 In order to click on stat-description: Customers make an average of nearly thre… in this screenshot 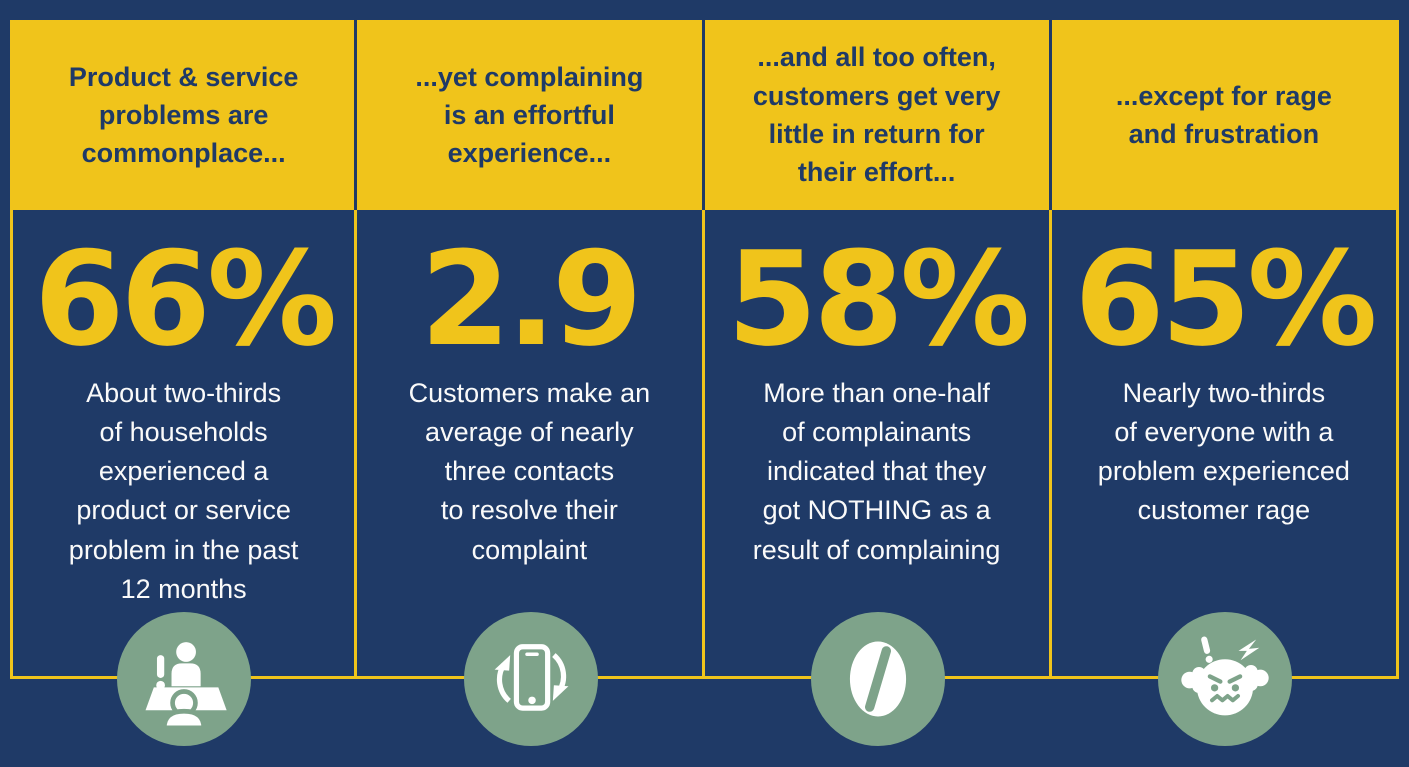, I will do `click(529, 471)`.